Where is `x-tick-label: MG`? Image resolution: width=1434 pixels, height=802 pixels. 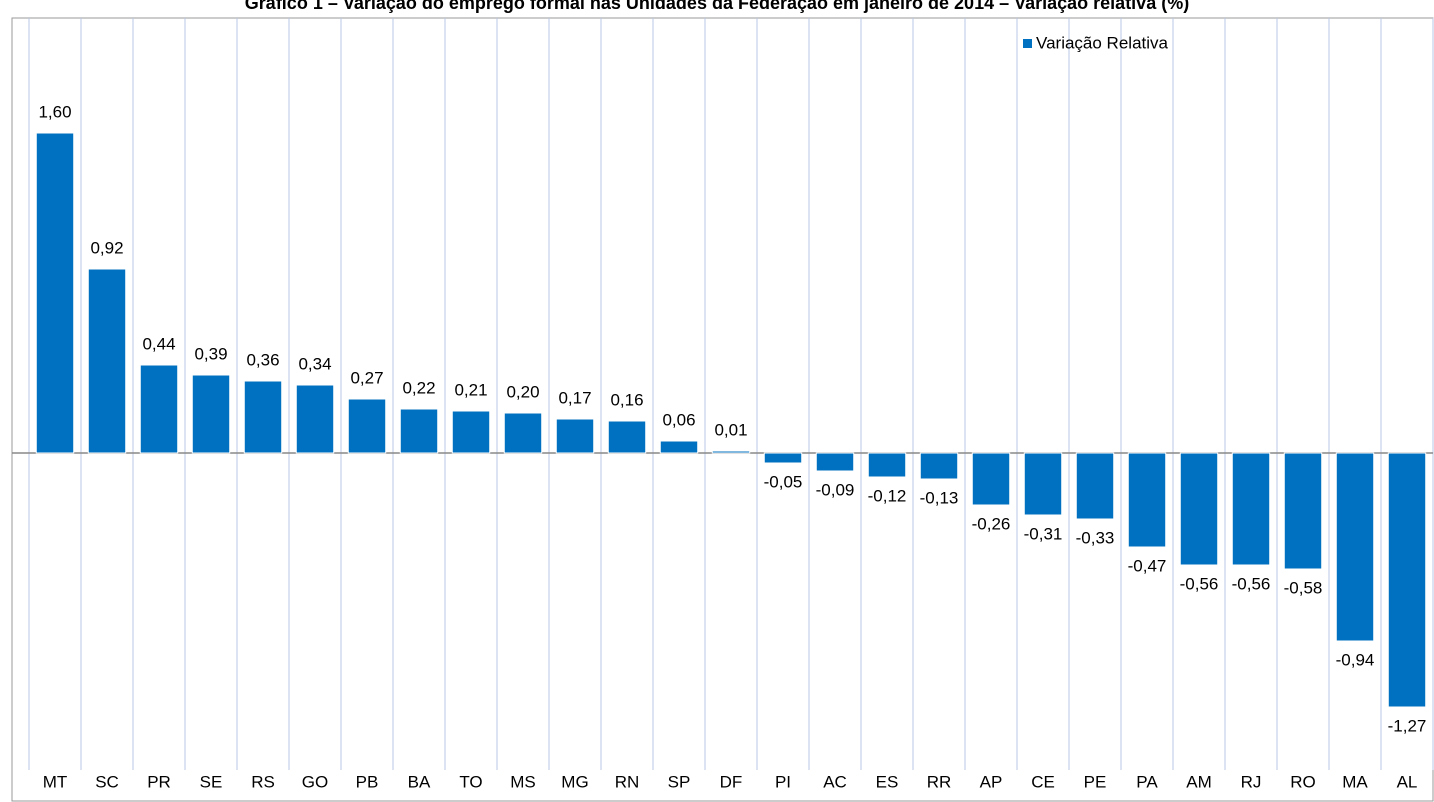
x-tick-label: MG is located at coordinates (574, 781).